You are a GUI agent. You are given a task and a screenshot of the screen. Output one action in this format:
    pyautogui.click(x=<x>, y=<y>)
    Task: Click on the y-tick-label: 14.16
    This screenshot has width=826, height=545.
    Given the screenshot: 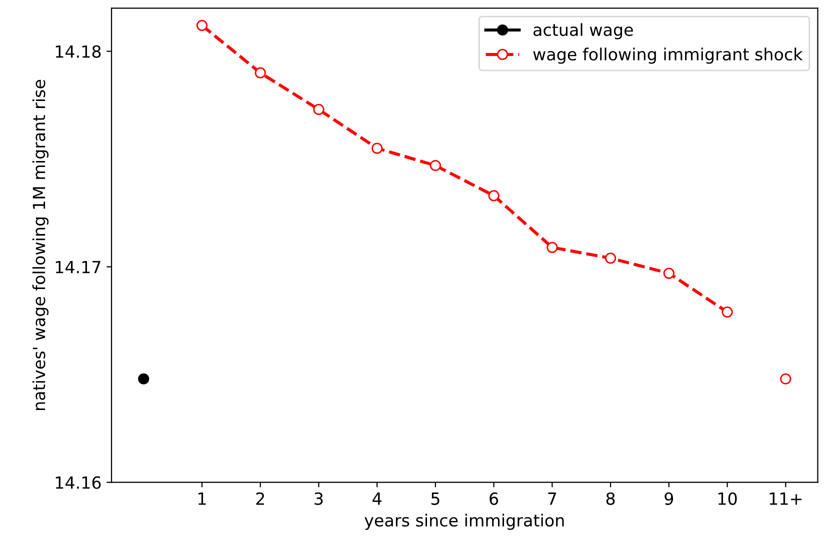 What is the action you would take?
    pyautogui.click(x=78, y=482)
    